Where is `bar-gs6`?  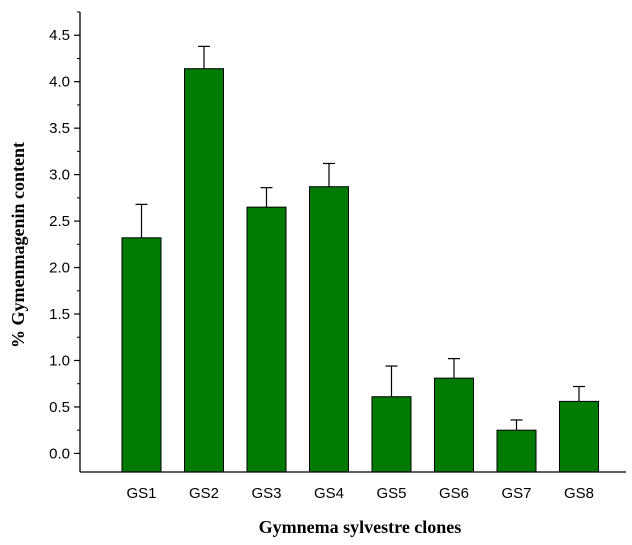 bar-gs6 is located at coordinates (454, 425).